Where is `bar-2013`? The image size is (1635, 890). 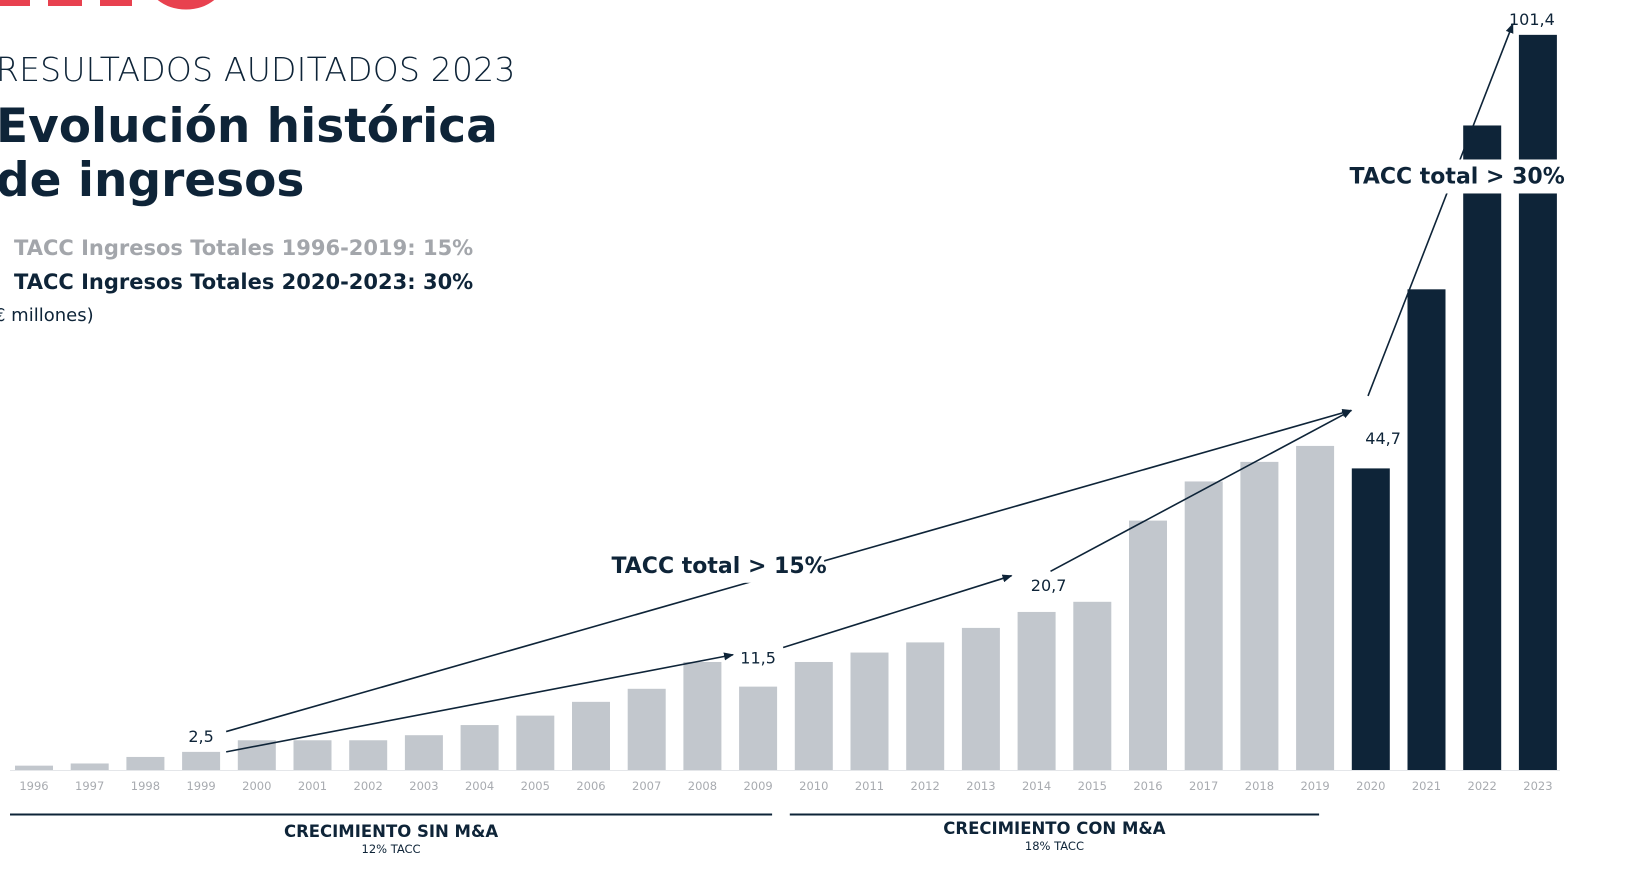 bar-2013 is located at coordinates (980, 698).